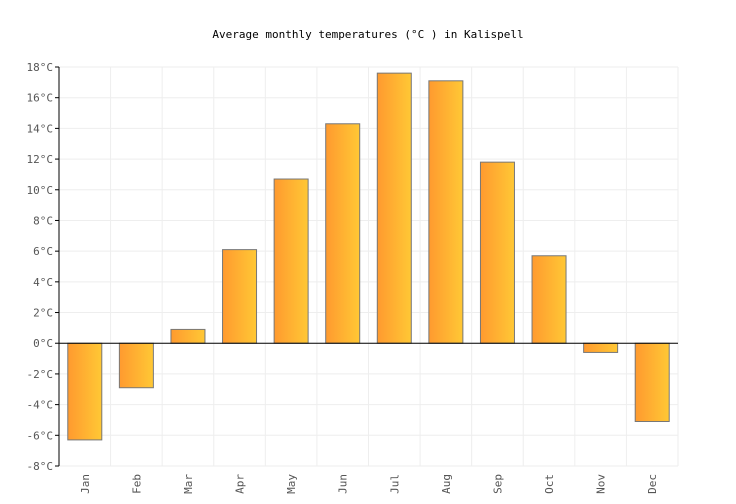 The height and width of the screenshot is (504, 736). What do you see at coordinates (40, 190) in the screenshot?
I see `y-tick-label: 10°C` at bounding box center [40, 190].